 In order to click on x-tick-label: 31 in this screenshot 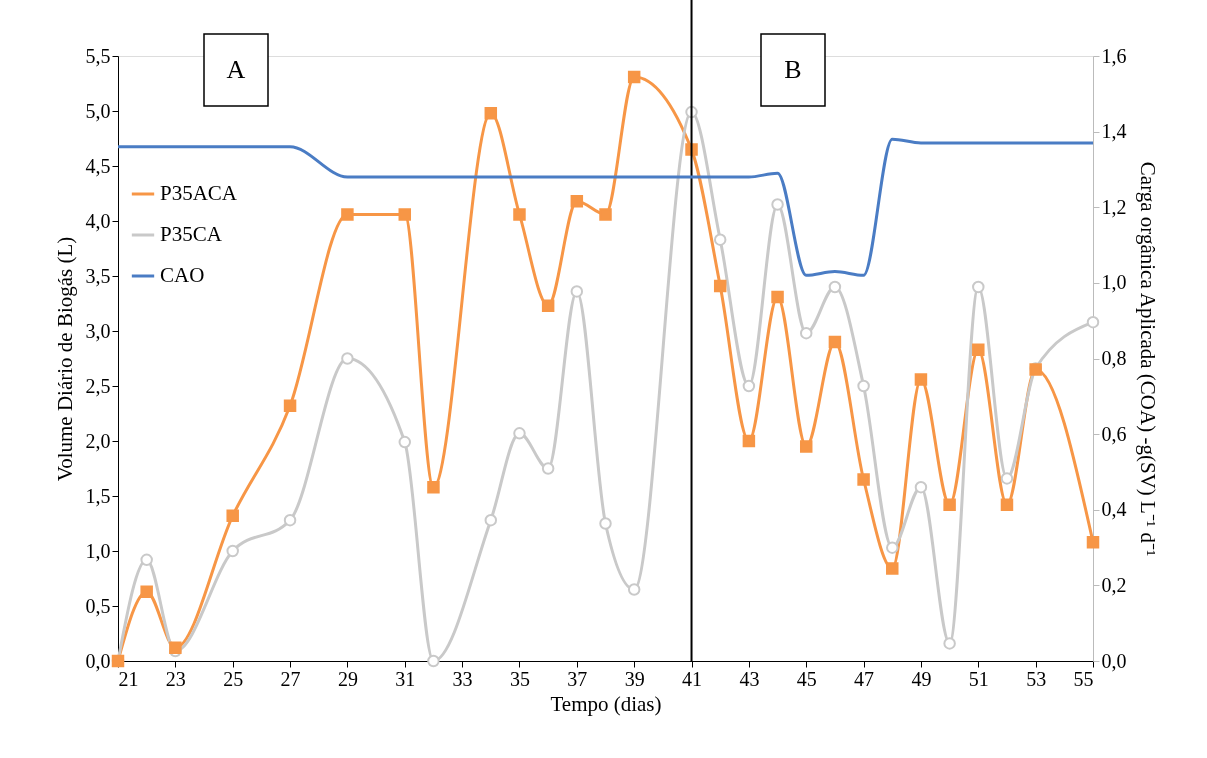, I will do `click(405, 678)`.